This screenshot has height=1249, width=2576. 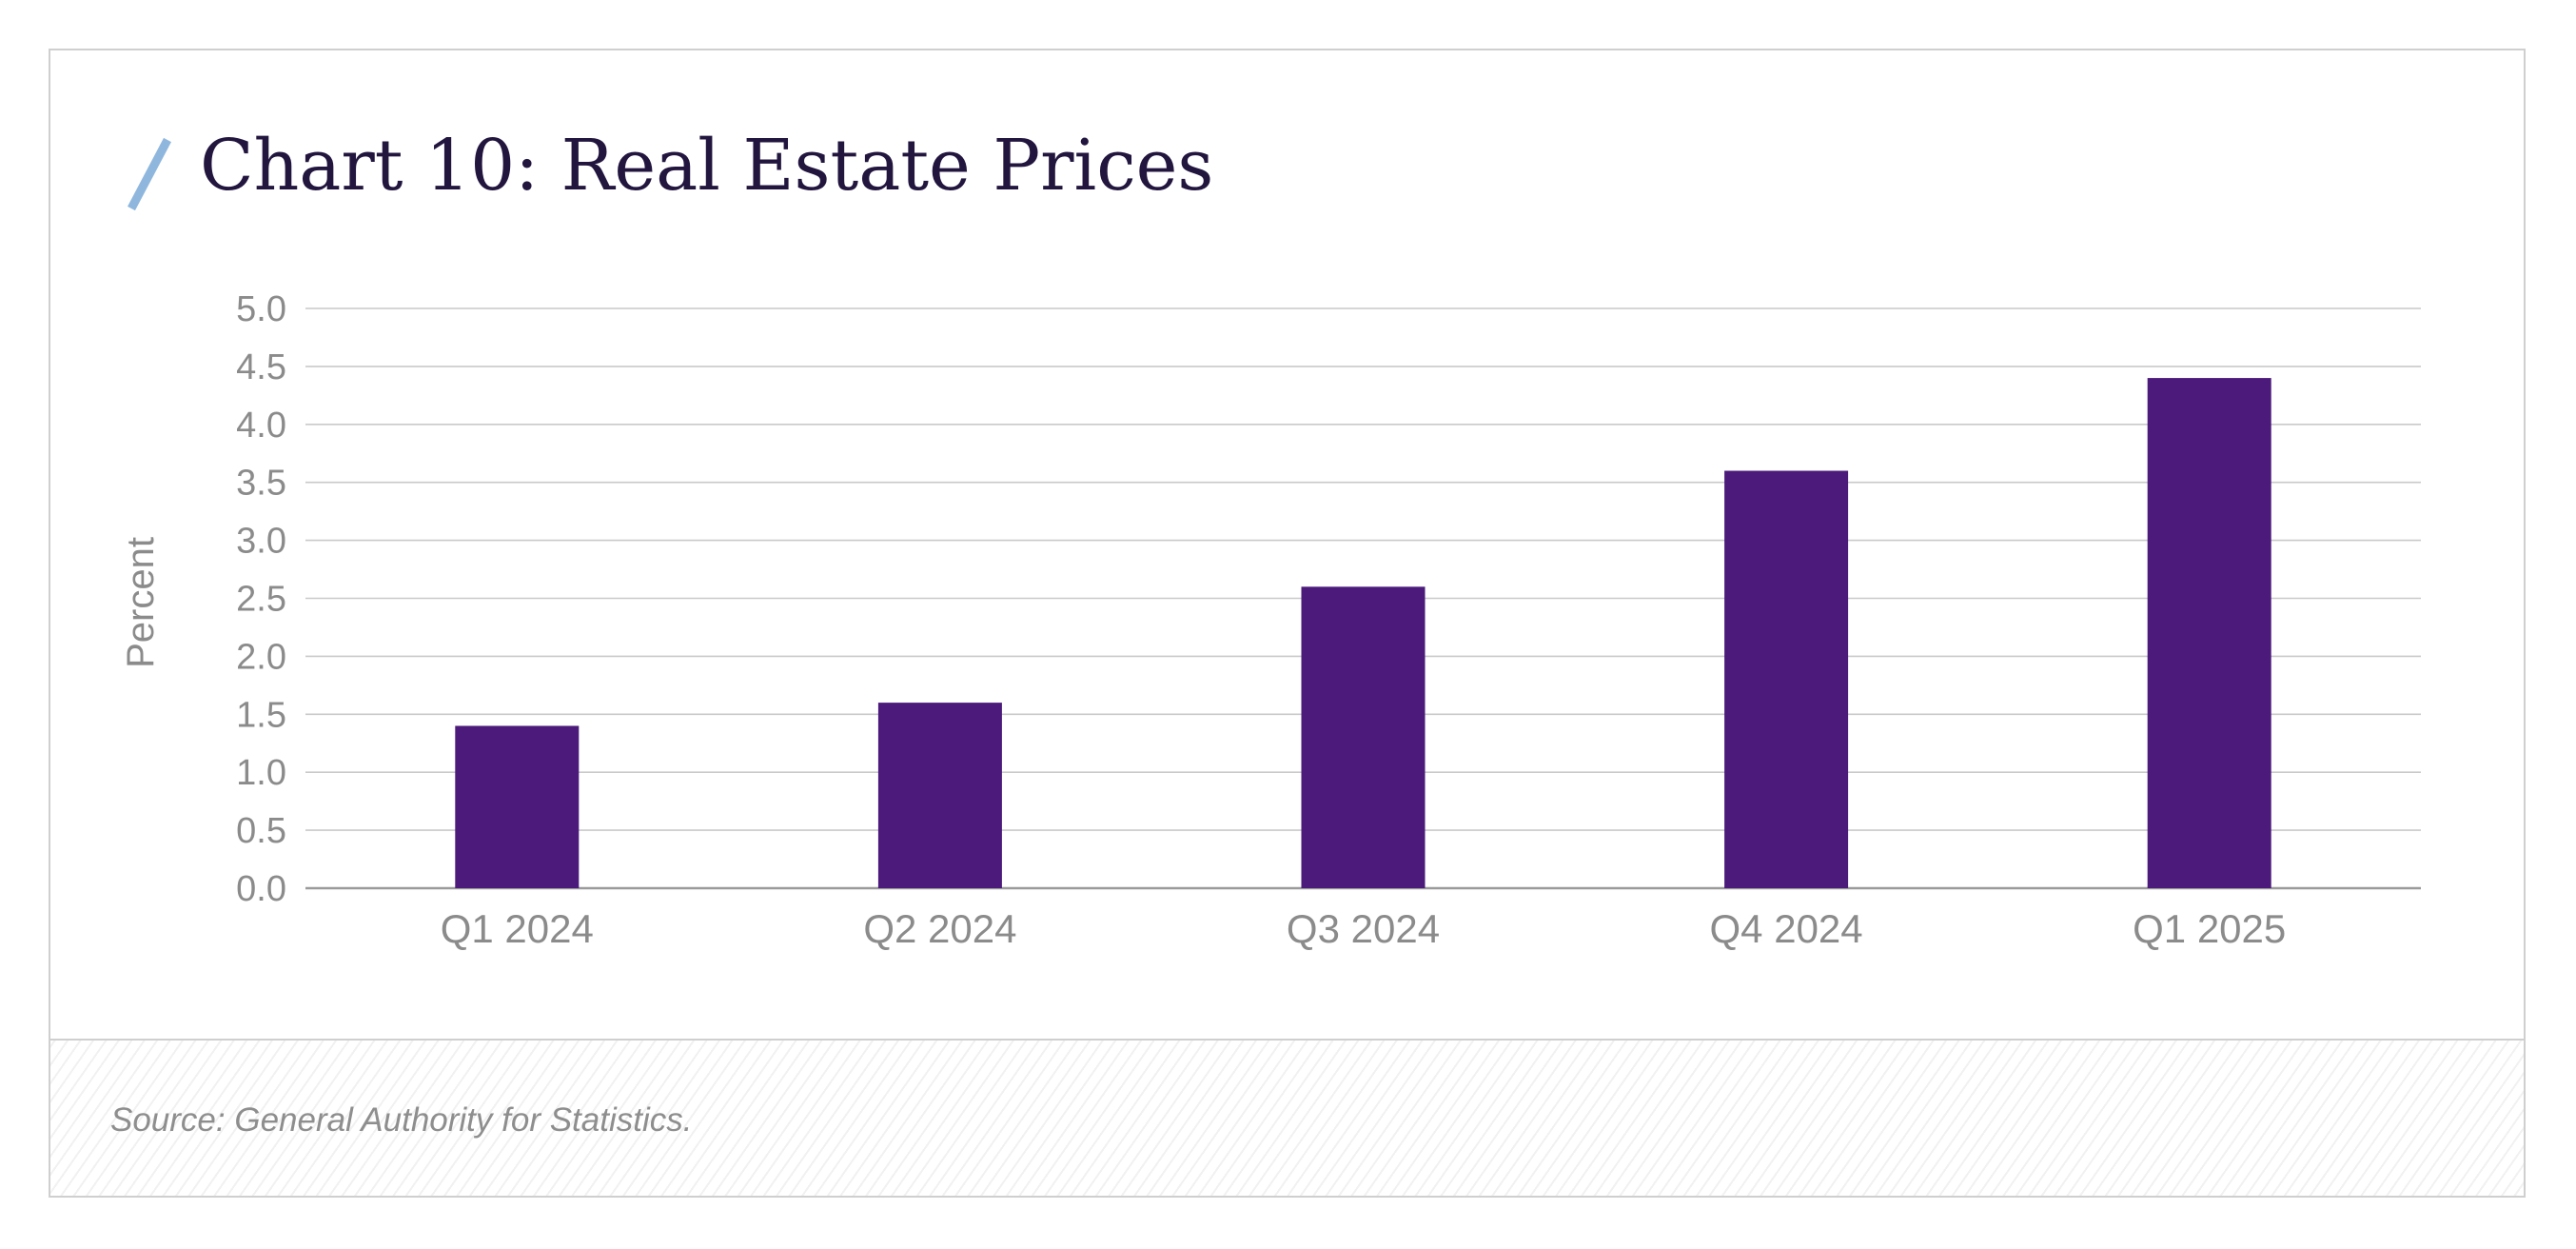 What do you see at coordinates (261, 484) in the screenshot?
I see `y-tick-label: 3.5` at bounding box center [261, 484].